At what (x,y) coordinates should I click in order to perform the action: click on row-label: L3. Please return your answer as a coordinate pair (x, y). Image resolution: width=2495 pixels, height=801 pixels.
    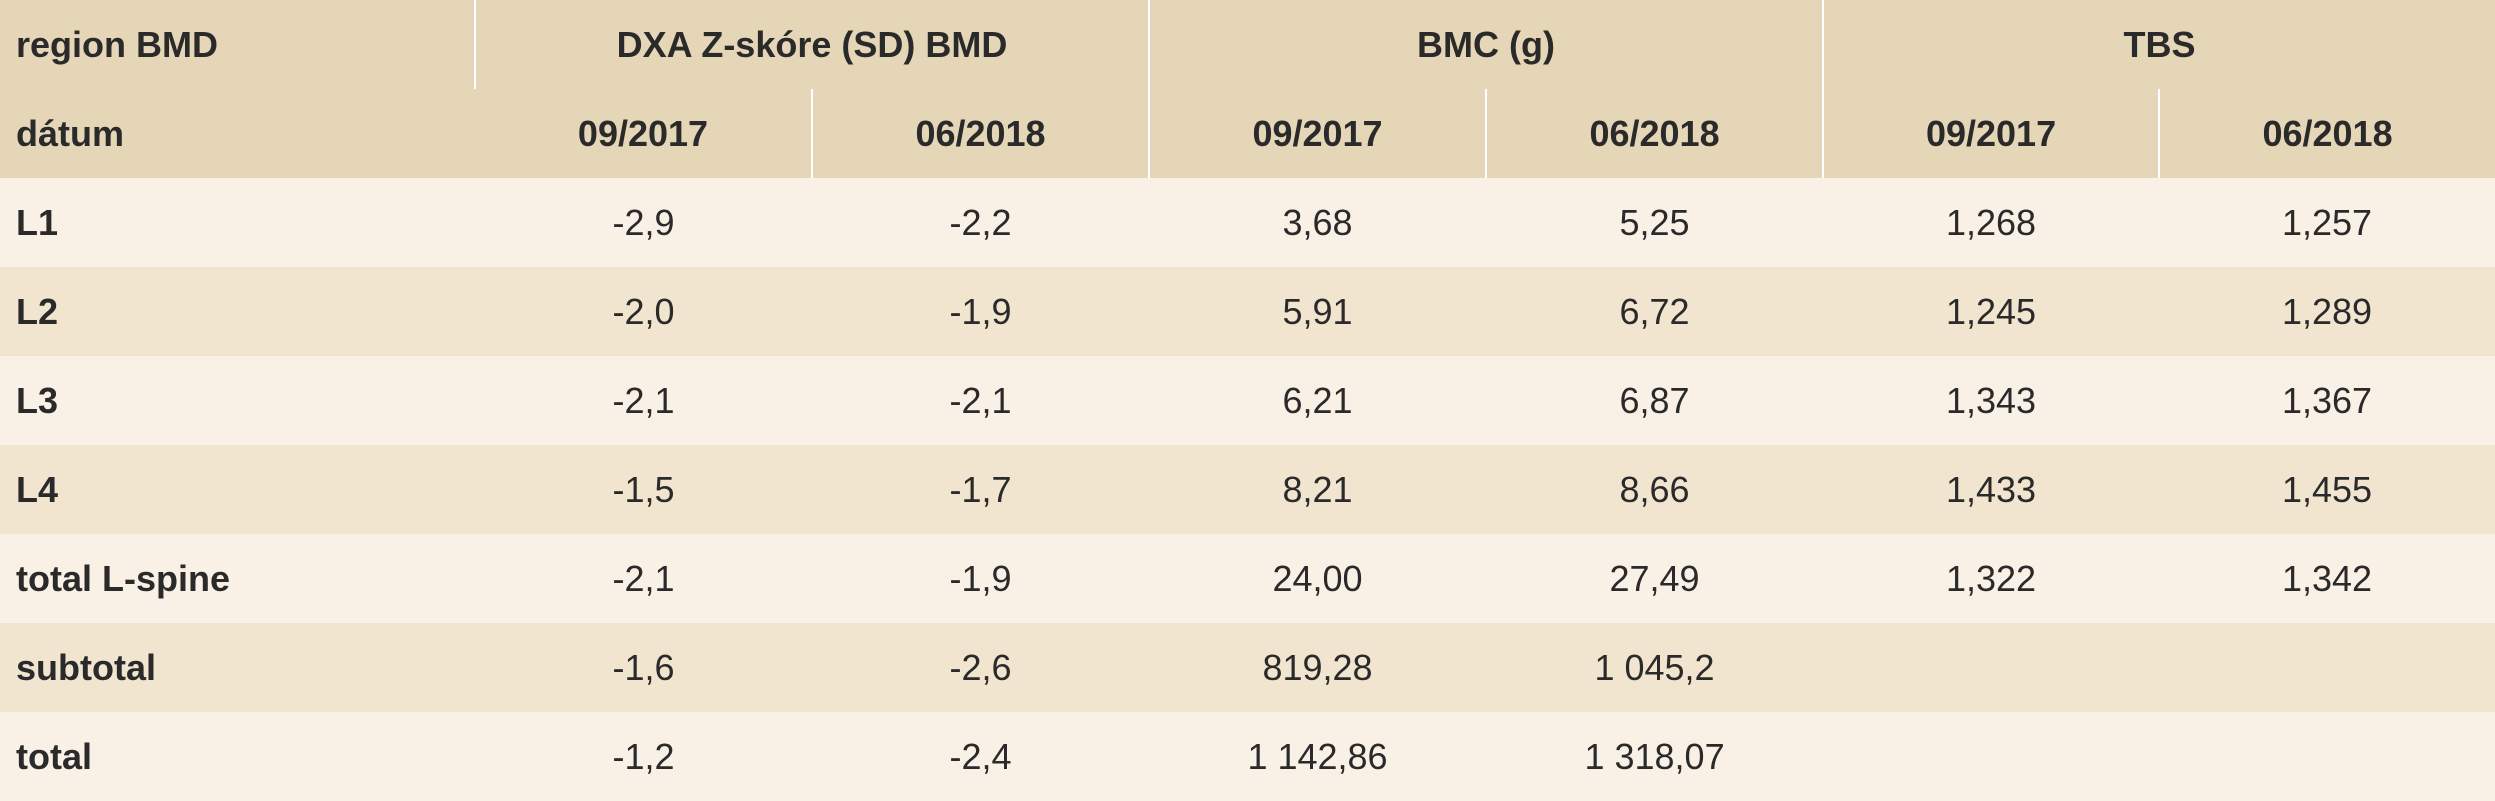
    Looking at the image, I should click on (237, 400).